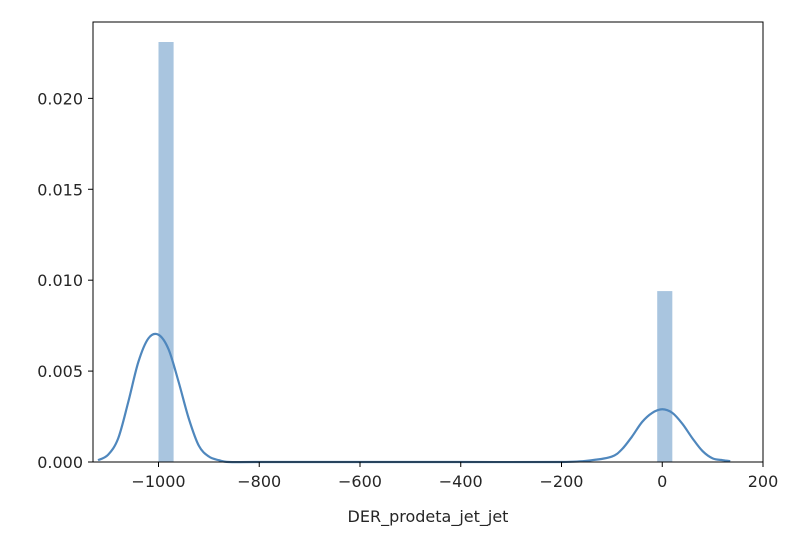 The height and width of the screenshot is (546, 796). Describe the element at coordinates (60, 189) in the screenshot. I see `y-tick-label: 0.015` at that location.